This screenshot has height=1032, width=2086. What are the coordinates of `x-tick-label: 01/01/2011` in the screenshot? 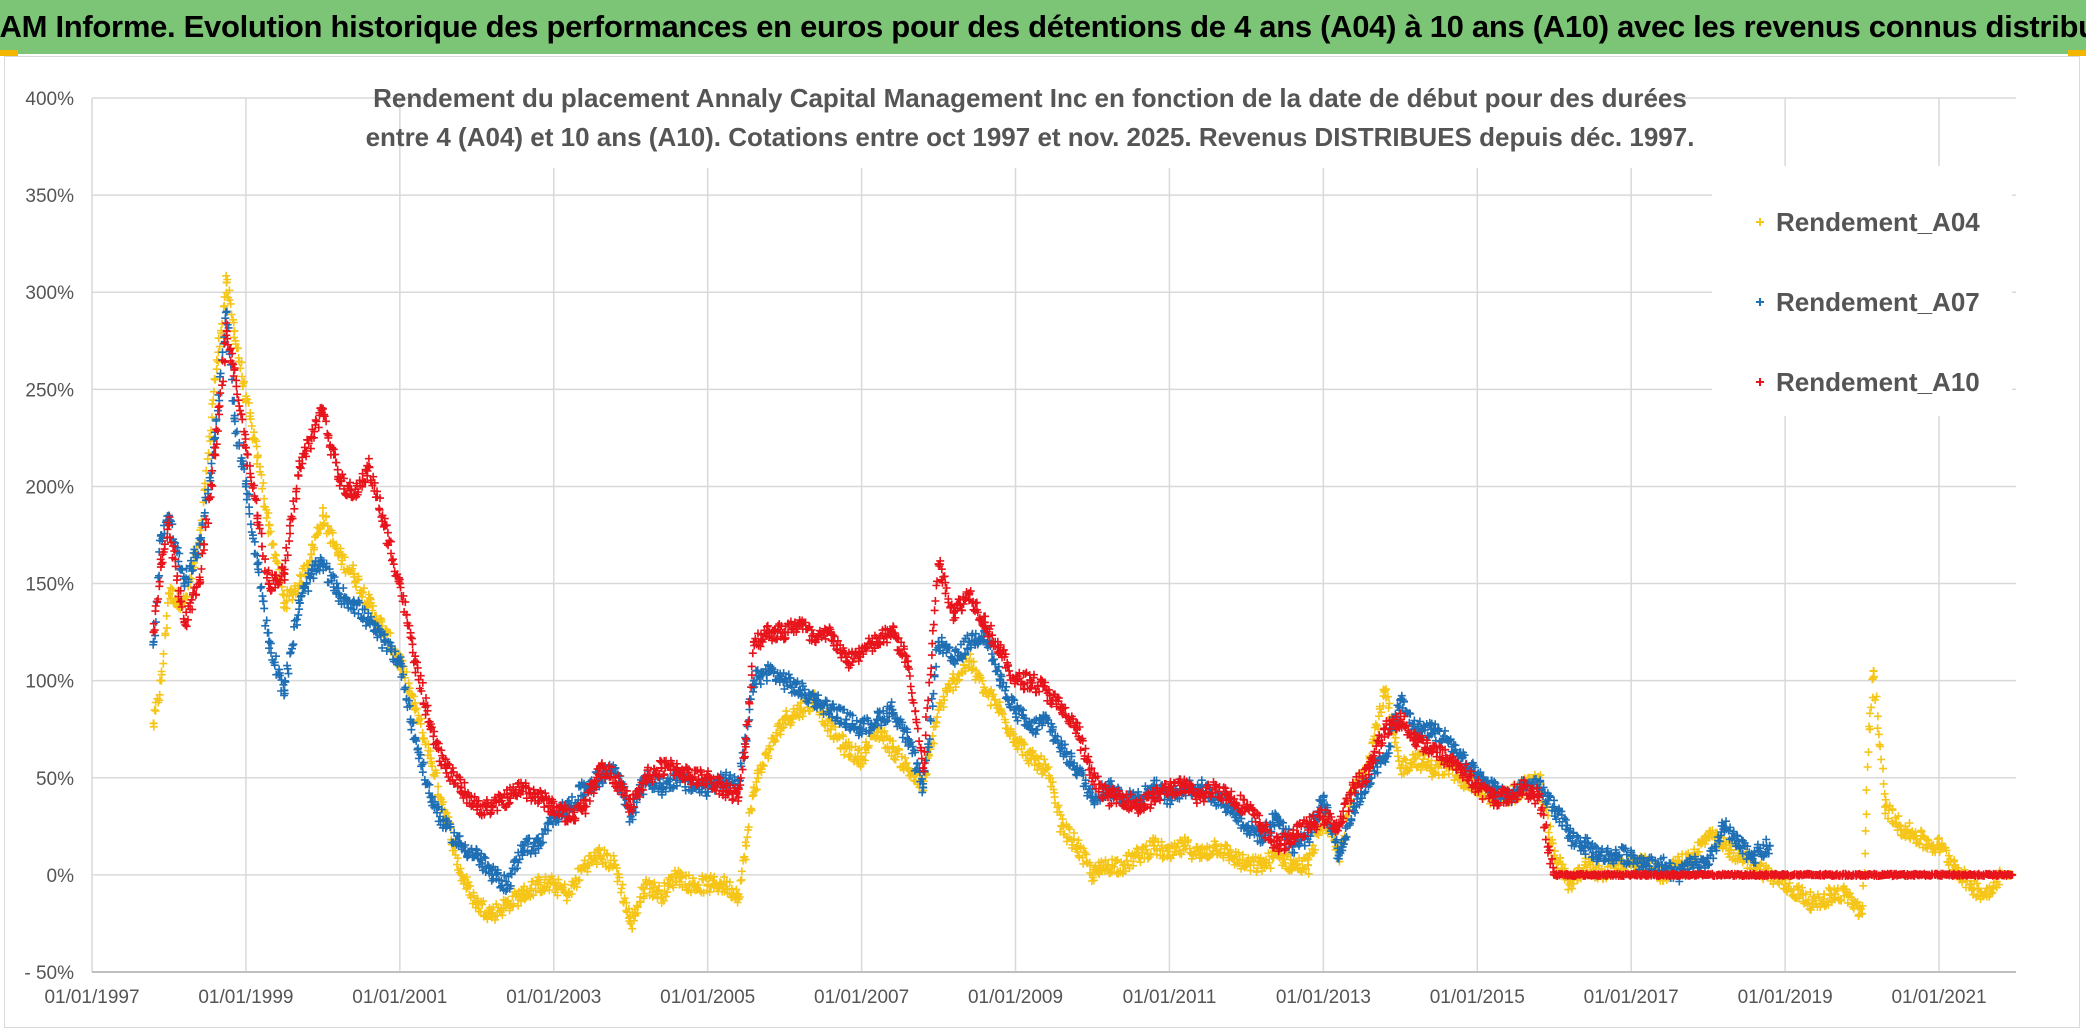 It's located at (1170, 997).